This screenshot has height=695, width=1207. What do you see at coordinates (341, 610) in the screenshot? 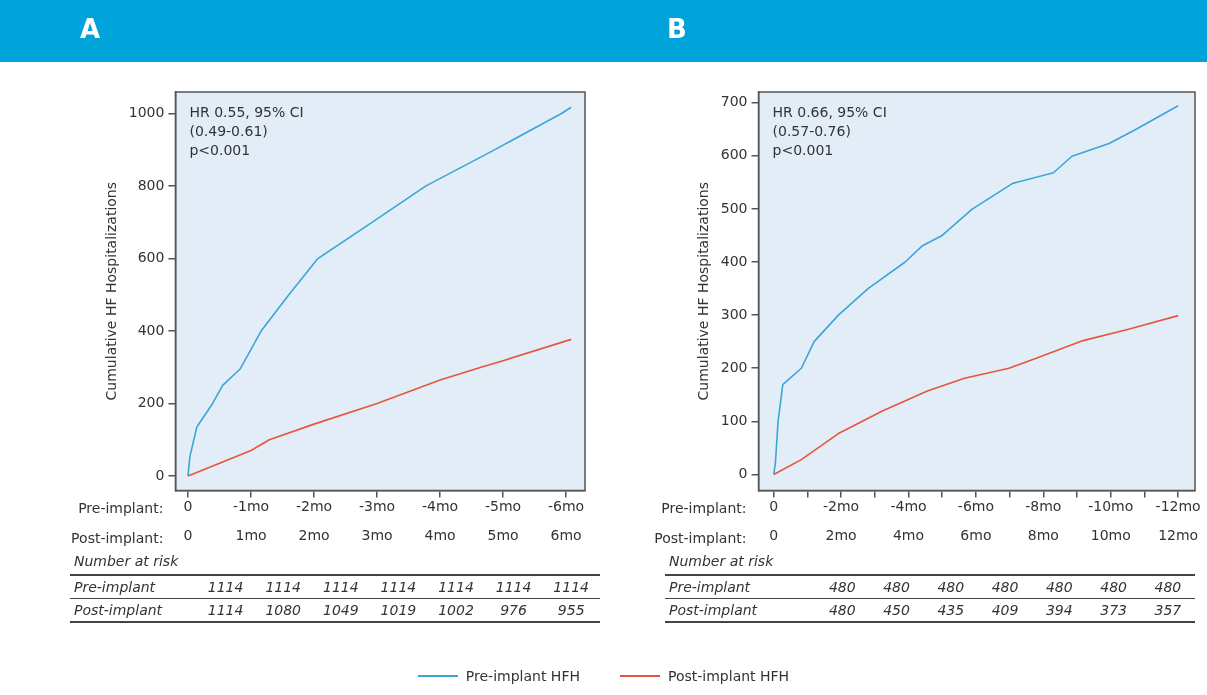
I see `text: 1049` at bounding box center [341, 610].